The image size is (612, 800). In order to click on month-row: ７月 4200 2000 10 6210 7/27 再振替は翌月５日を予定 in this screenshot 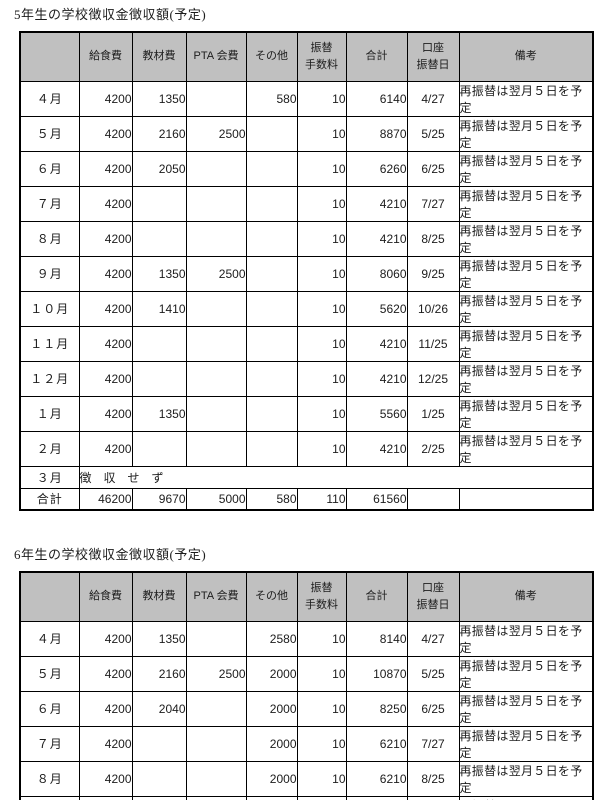, I will do `click(306, 743)`.